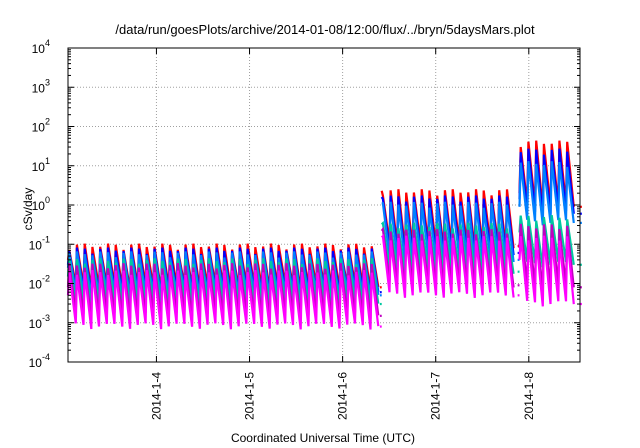 Image resolution: width=640 pixels, height=448 pixels. I want to click on y-tick-label: 10⁰, so click(41, 204).